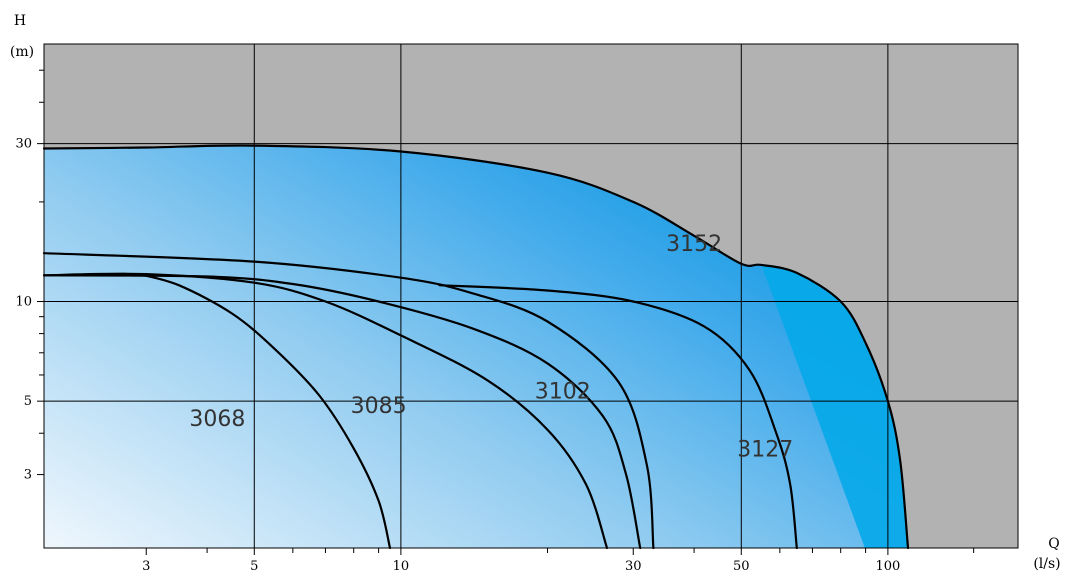 The height and width of the screenshot is (573, 1069). I want to click on y-tick-label: 3, so click(28, 475).